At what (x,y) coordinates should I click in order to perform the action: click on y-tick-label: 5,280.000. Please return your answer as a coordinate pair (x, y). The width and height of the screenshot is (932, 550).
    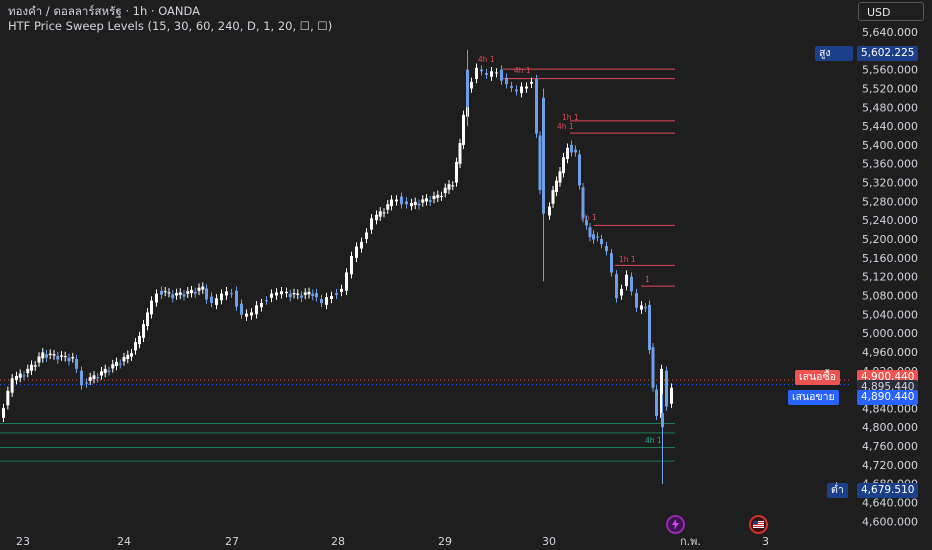
    Looking at the image, I should click on (890, 201).